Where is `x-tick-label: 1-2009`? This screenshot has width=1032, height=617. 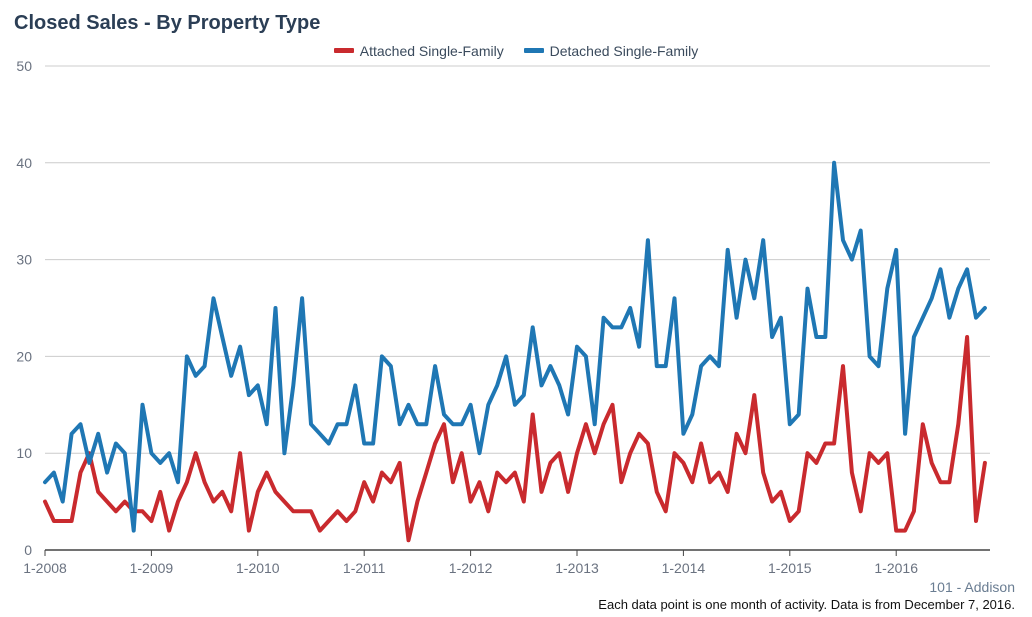 x-tick-label: 1-2009 is located at coordinates (152, 568).